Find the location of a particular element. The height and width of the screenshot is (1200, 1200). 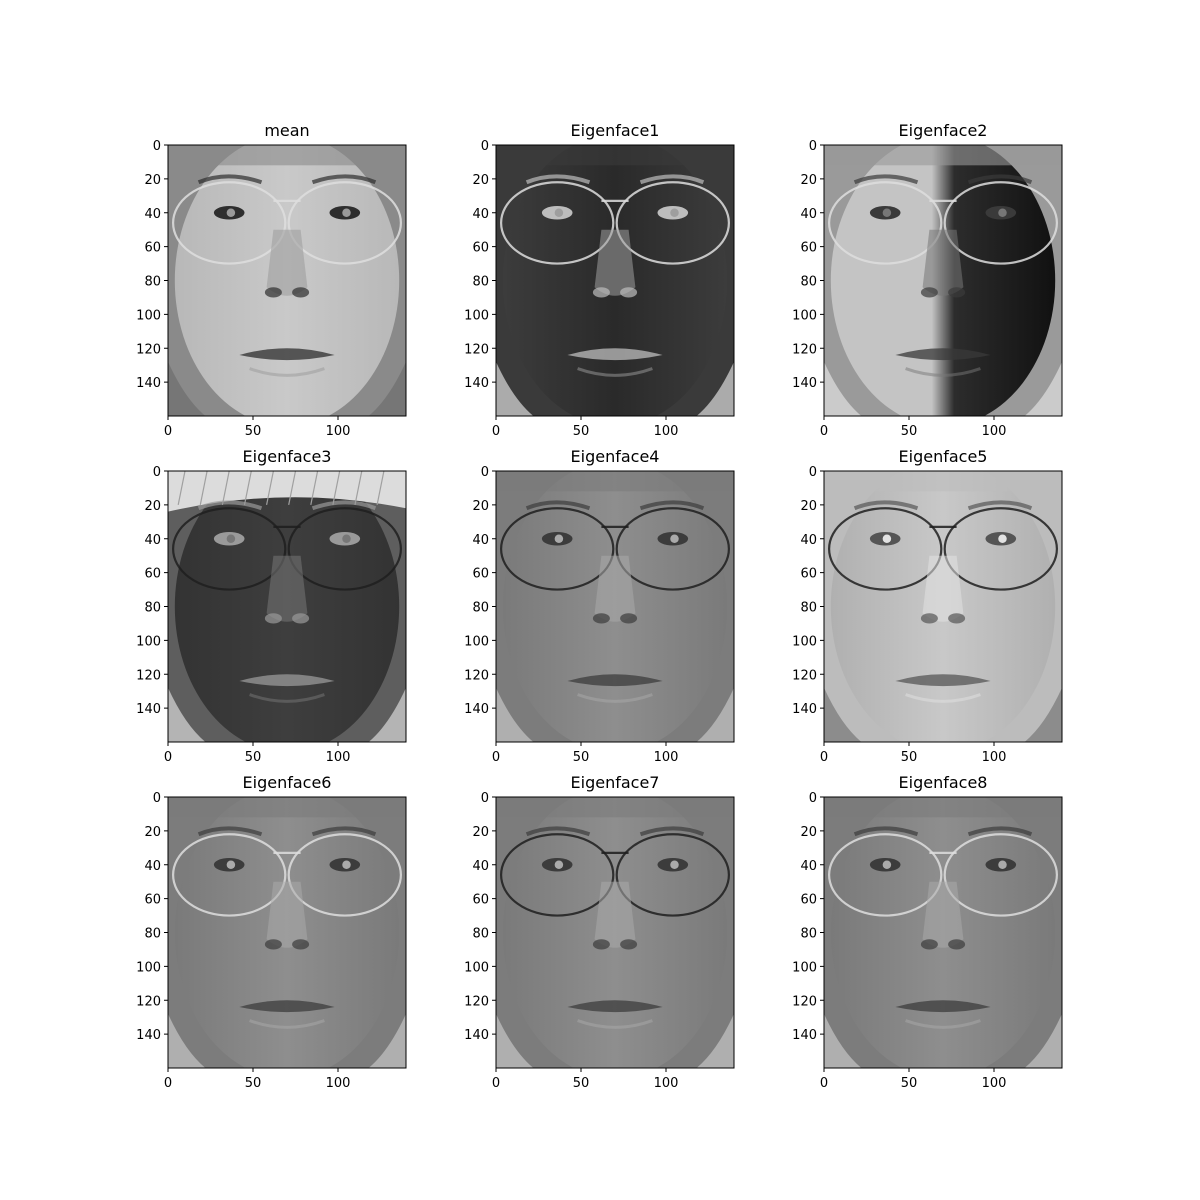

eigenface-panel: Eigenface6 0 50 100 0 20 40 60 80 100 120 140 is located at coordinates (271, 932).